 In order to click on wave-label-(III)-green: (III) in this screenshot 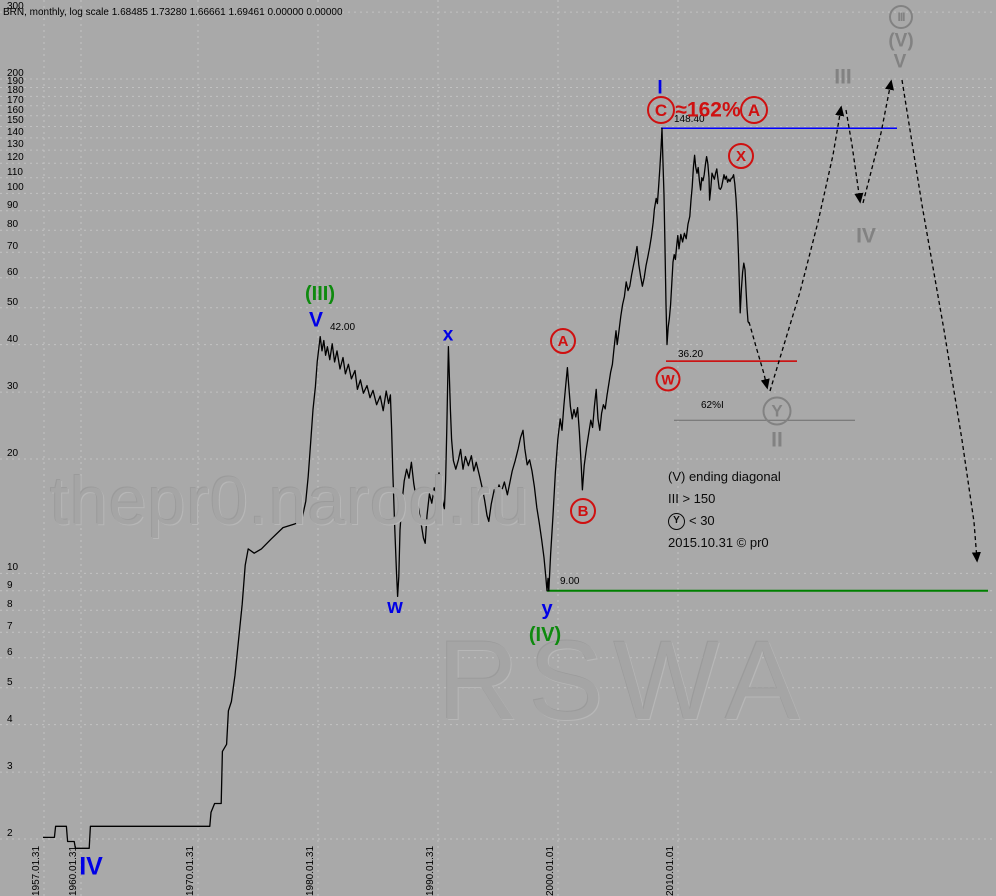, I will do `click(320, 294)`.